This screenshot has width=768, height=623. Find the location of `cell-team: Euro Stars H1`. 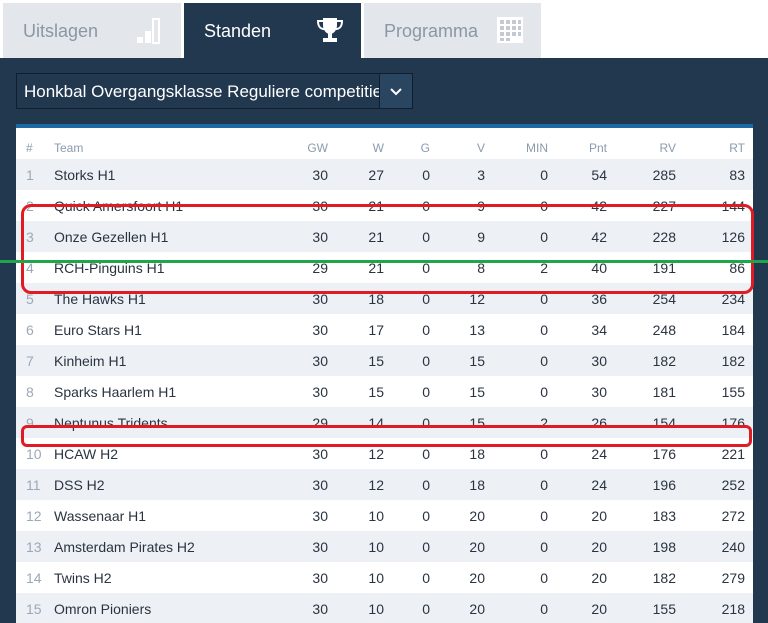

cell-team: Euro Stars H1 is located at coordinates (98, 330).